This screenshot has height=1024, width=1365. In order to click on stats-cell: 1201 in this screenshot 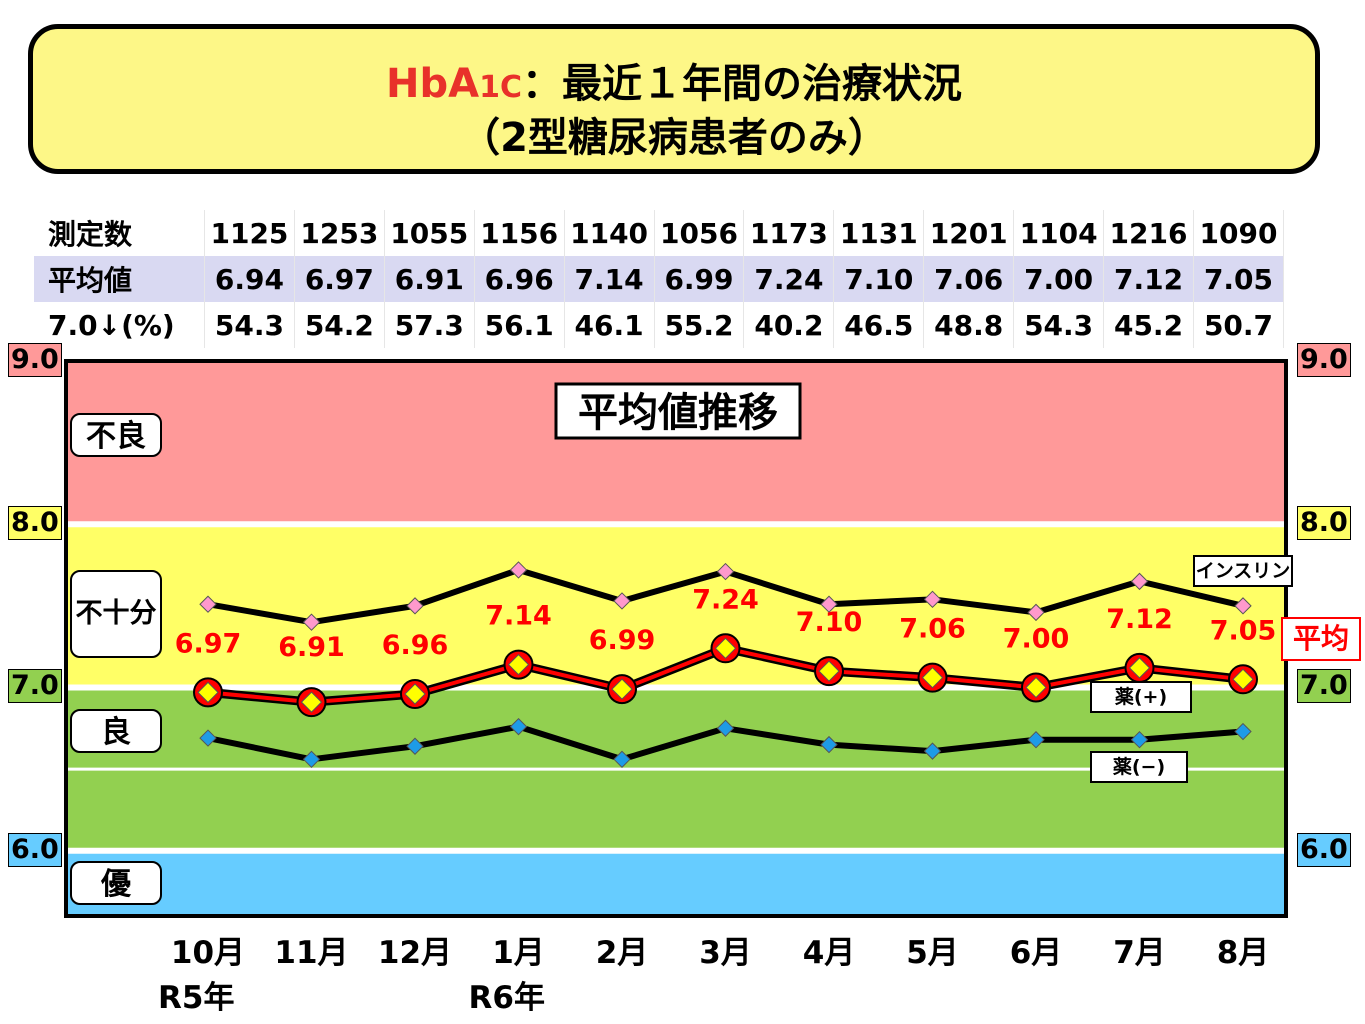, I will do `click(969, 233)`.